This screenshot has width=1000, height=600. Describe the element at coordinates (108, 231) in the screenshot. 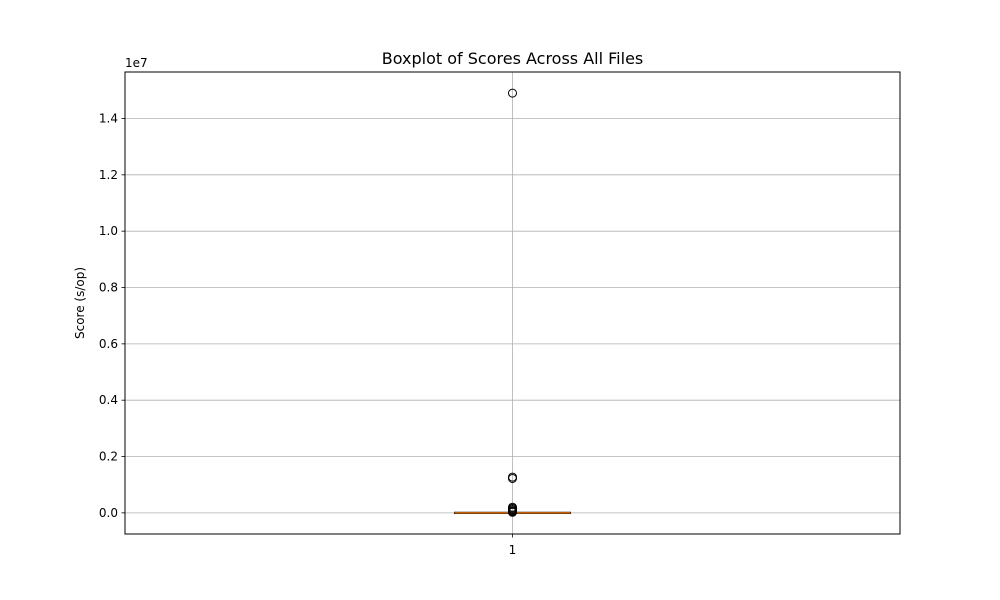

I see `y-tick-label: 1.0` at that location.